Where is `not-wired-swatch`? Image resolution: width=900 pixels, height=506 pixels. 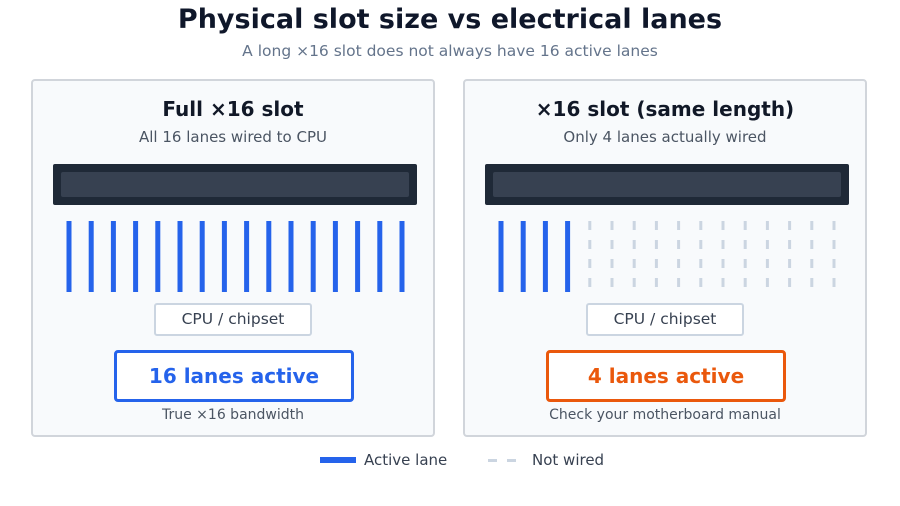 not-wired-swatch is located at coordinates (502, 460).